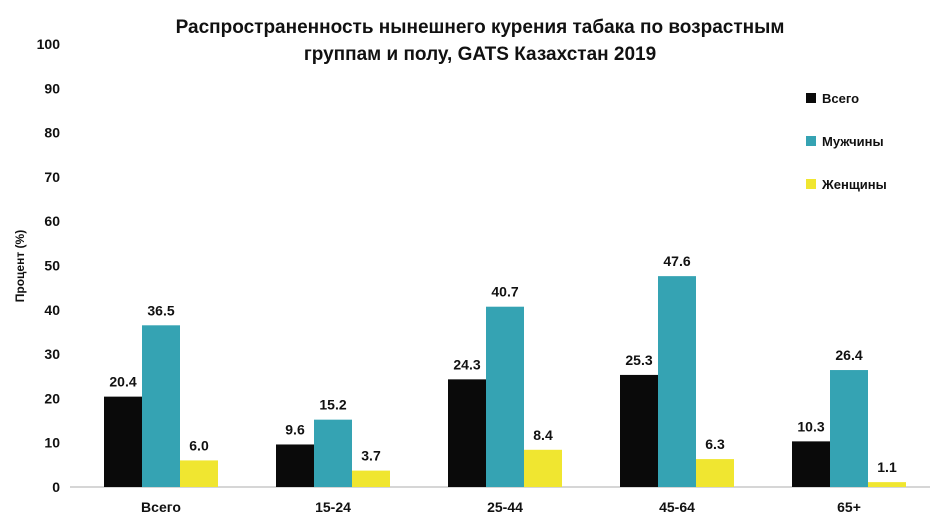 The image size is (941, 529). Describe the element at coordinates (52, 88) in the screenshot. I see `y-tick-label: 90` at that location.